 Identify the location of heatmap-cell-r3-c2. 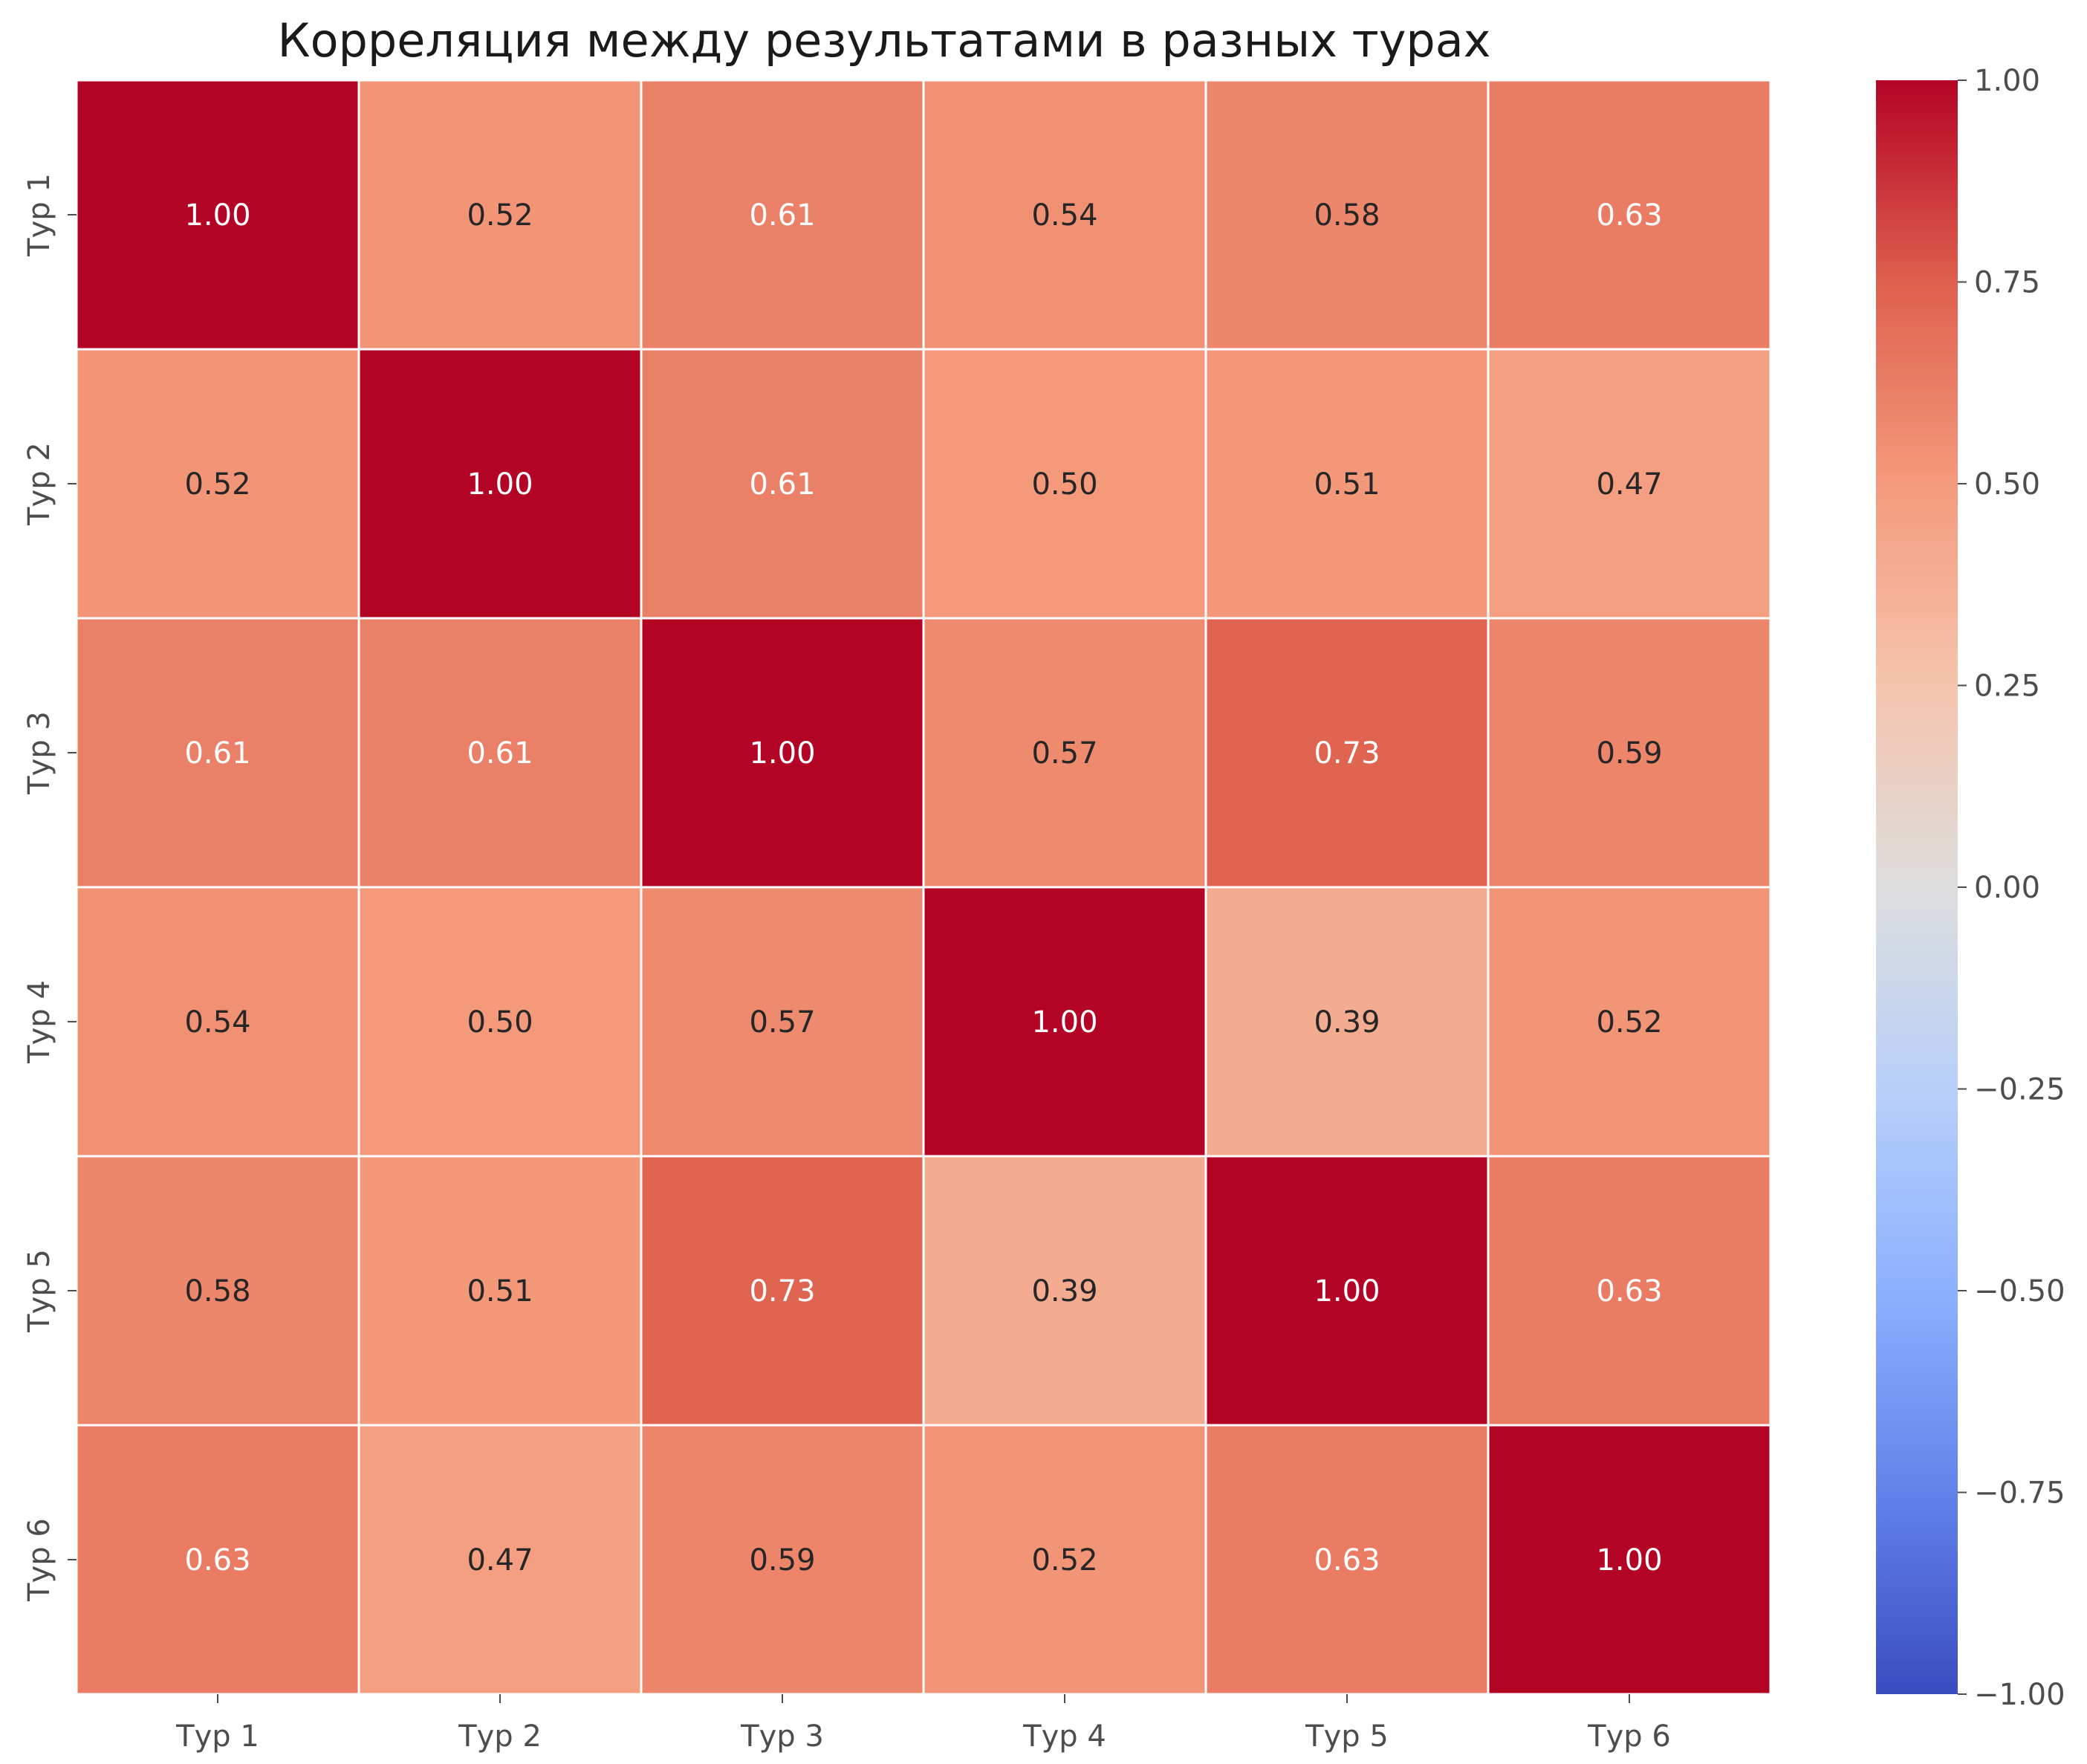
(500, 753).